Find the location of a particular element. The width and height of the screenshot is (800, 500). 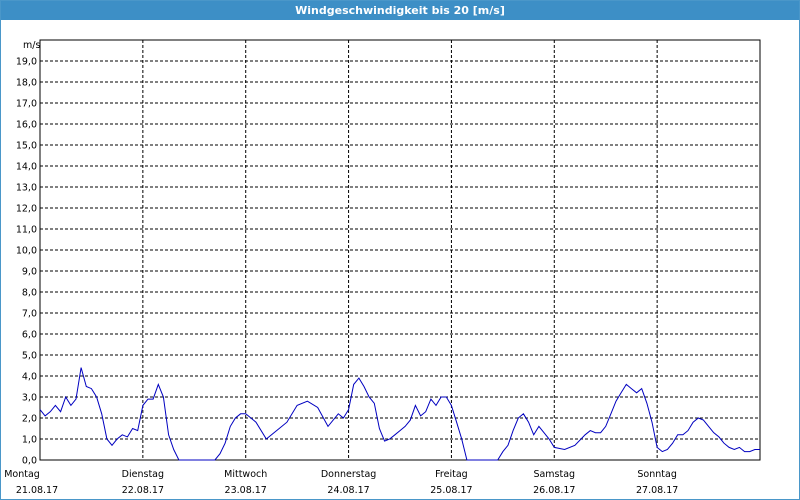

x-date-label: 25.08.17 is located at coordinates (451, 490).